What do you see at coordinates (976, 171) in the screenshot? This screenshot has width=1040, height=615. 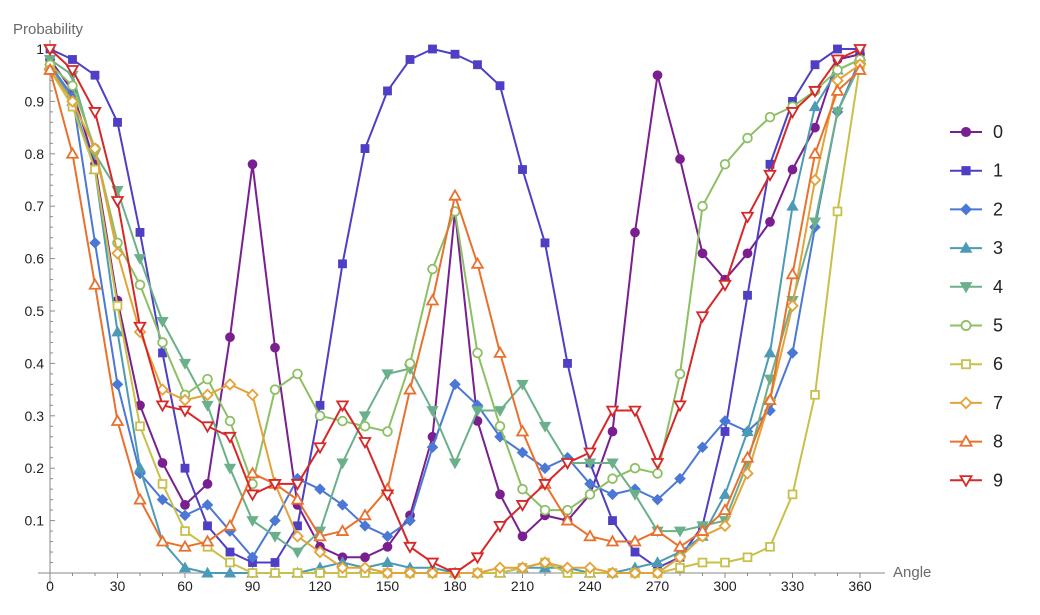 I see `legend-item: 1` at bounding box center [976, 171].